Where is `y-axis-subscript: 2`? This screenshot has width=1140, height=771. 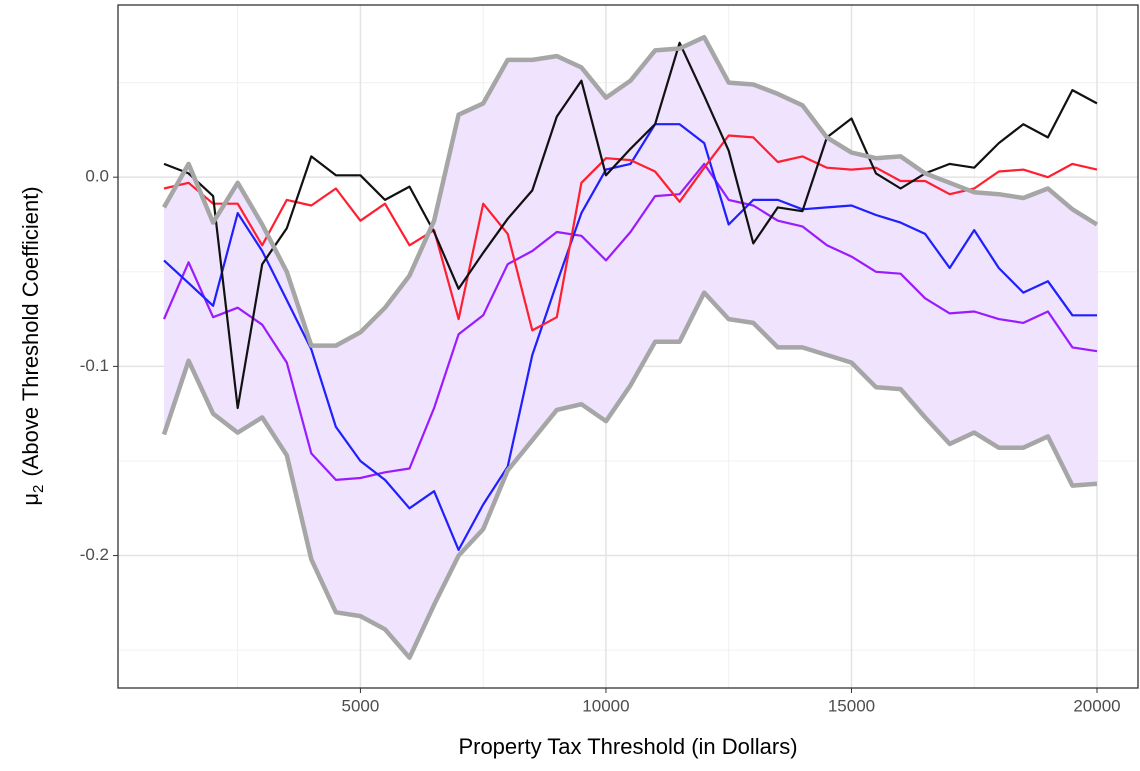 y-axis-subscript: 2 is located at coordinates (38, 489).